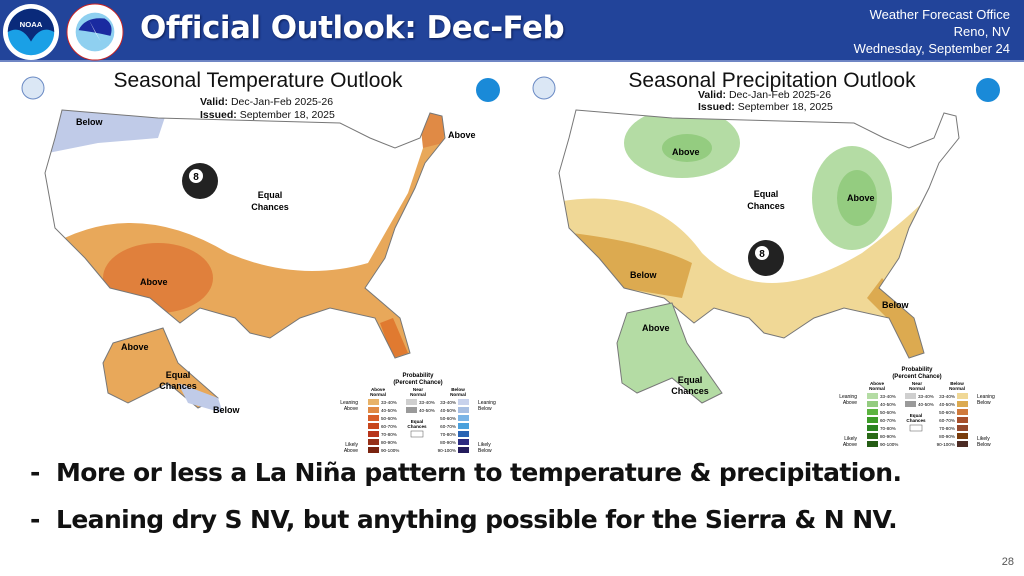 The height and width of the screenshot is (576, 1024). What do you see at coordinates (417, 383) in the screenshot?
I see `legend-subtitle: (Percent Chance)` at bounding box center [417, 383].